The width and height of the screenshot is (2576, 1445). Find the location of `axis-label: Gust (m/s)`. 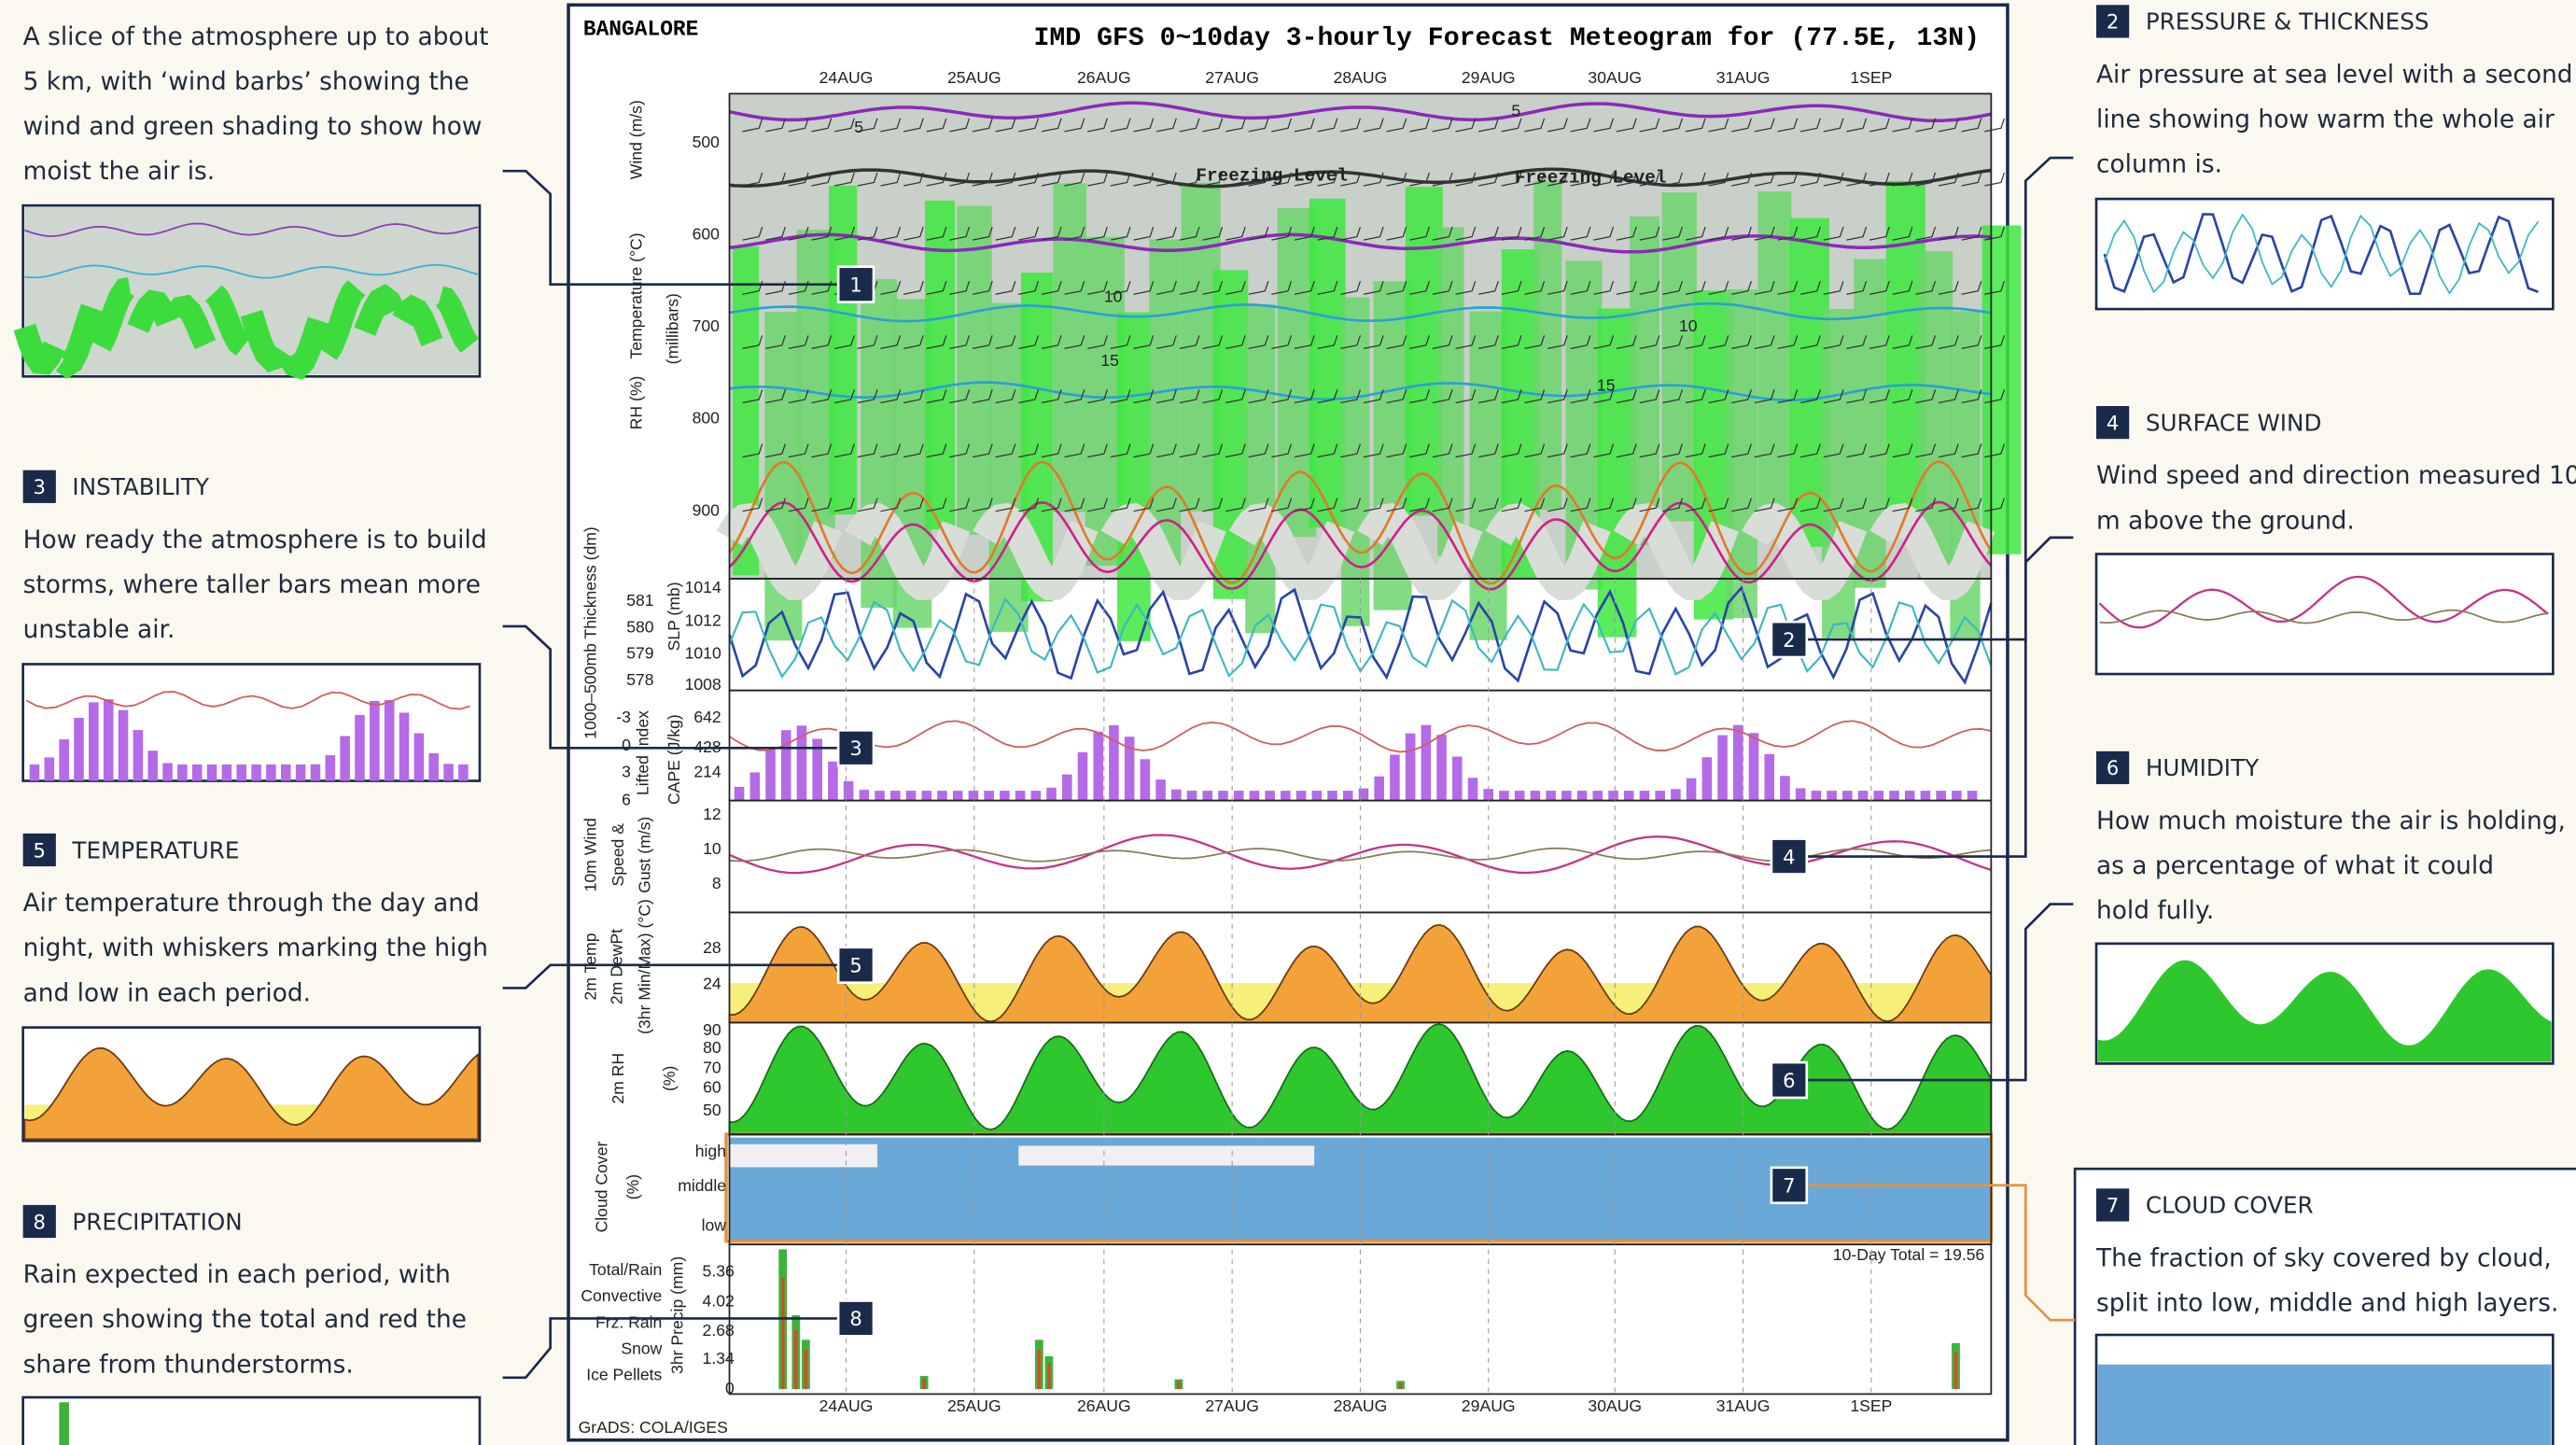

axis-label: Gust (m/s) is located at coordinates (644, 855).